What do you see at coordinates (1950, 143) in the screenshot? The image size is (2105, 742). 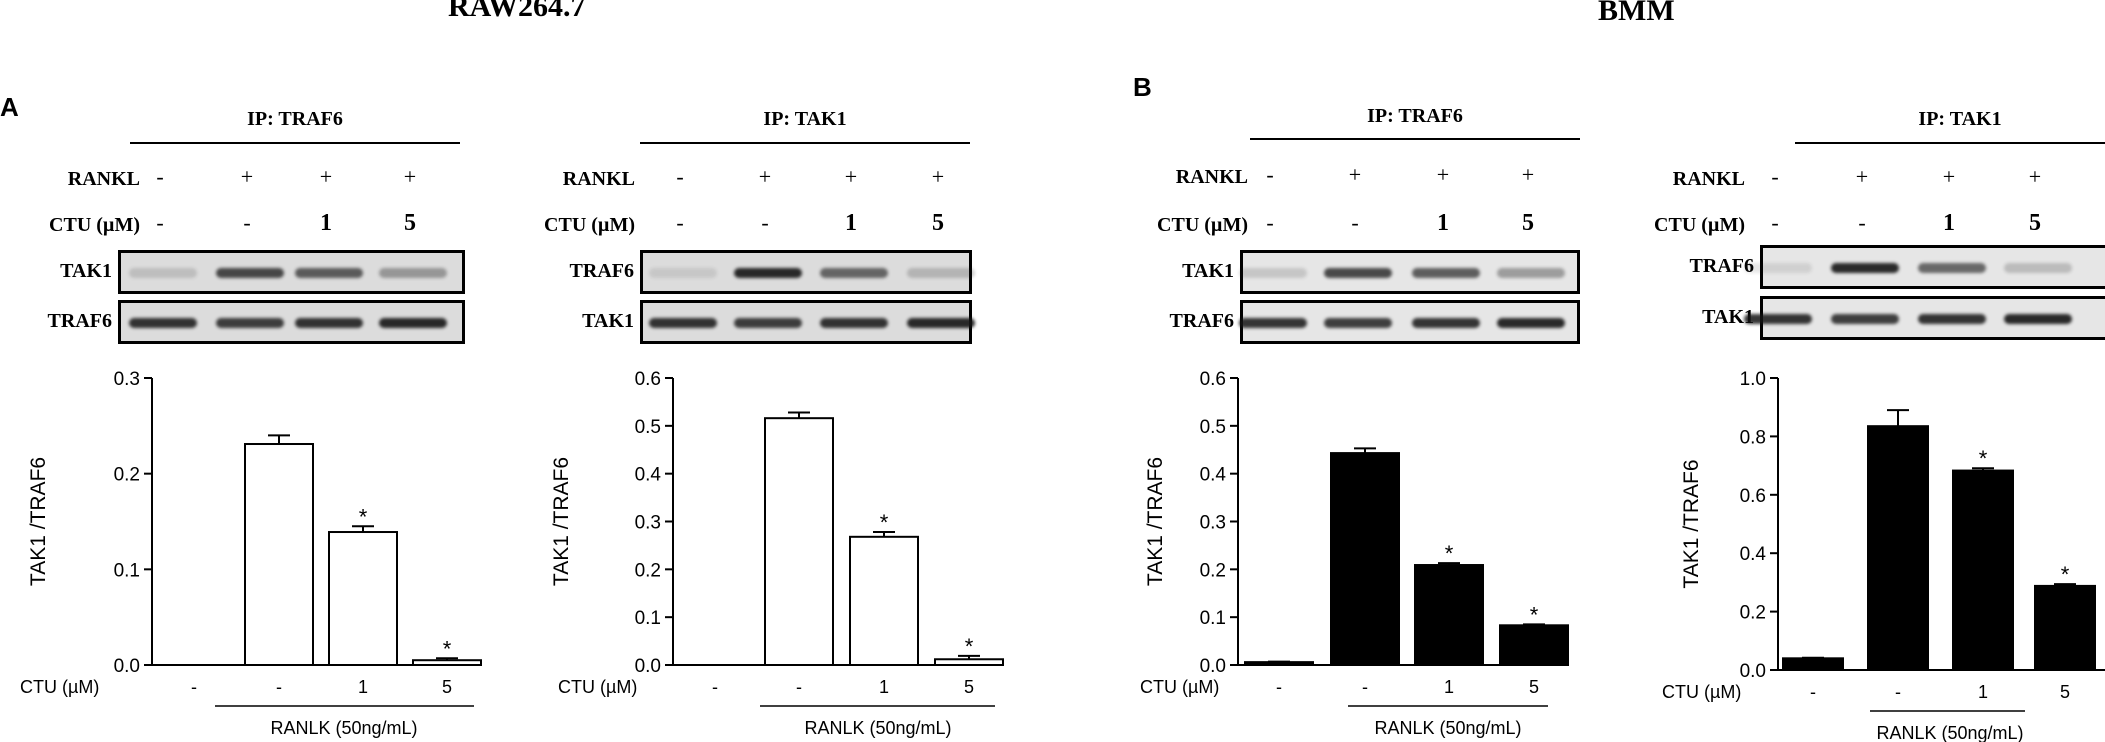 I see `ip-underline` at bounding box center [1950, 143].